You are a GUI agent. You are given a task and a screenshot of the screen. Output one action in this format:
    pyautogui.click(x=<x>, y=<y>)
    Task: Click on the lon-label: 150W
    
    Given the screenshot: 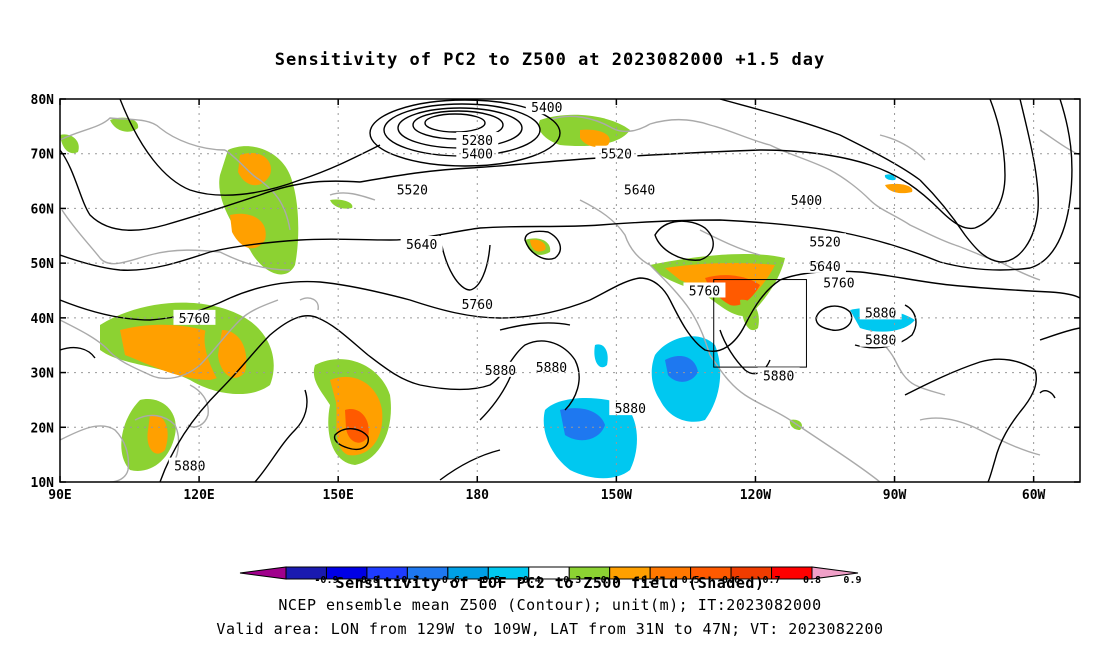 What is the action you would take?
    pyautogui.click(x=616, y=495)
    